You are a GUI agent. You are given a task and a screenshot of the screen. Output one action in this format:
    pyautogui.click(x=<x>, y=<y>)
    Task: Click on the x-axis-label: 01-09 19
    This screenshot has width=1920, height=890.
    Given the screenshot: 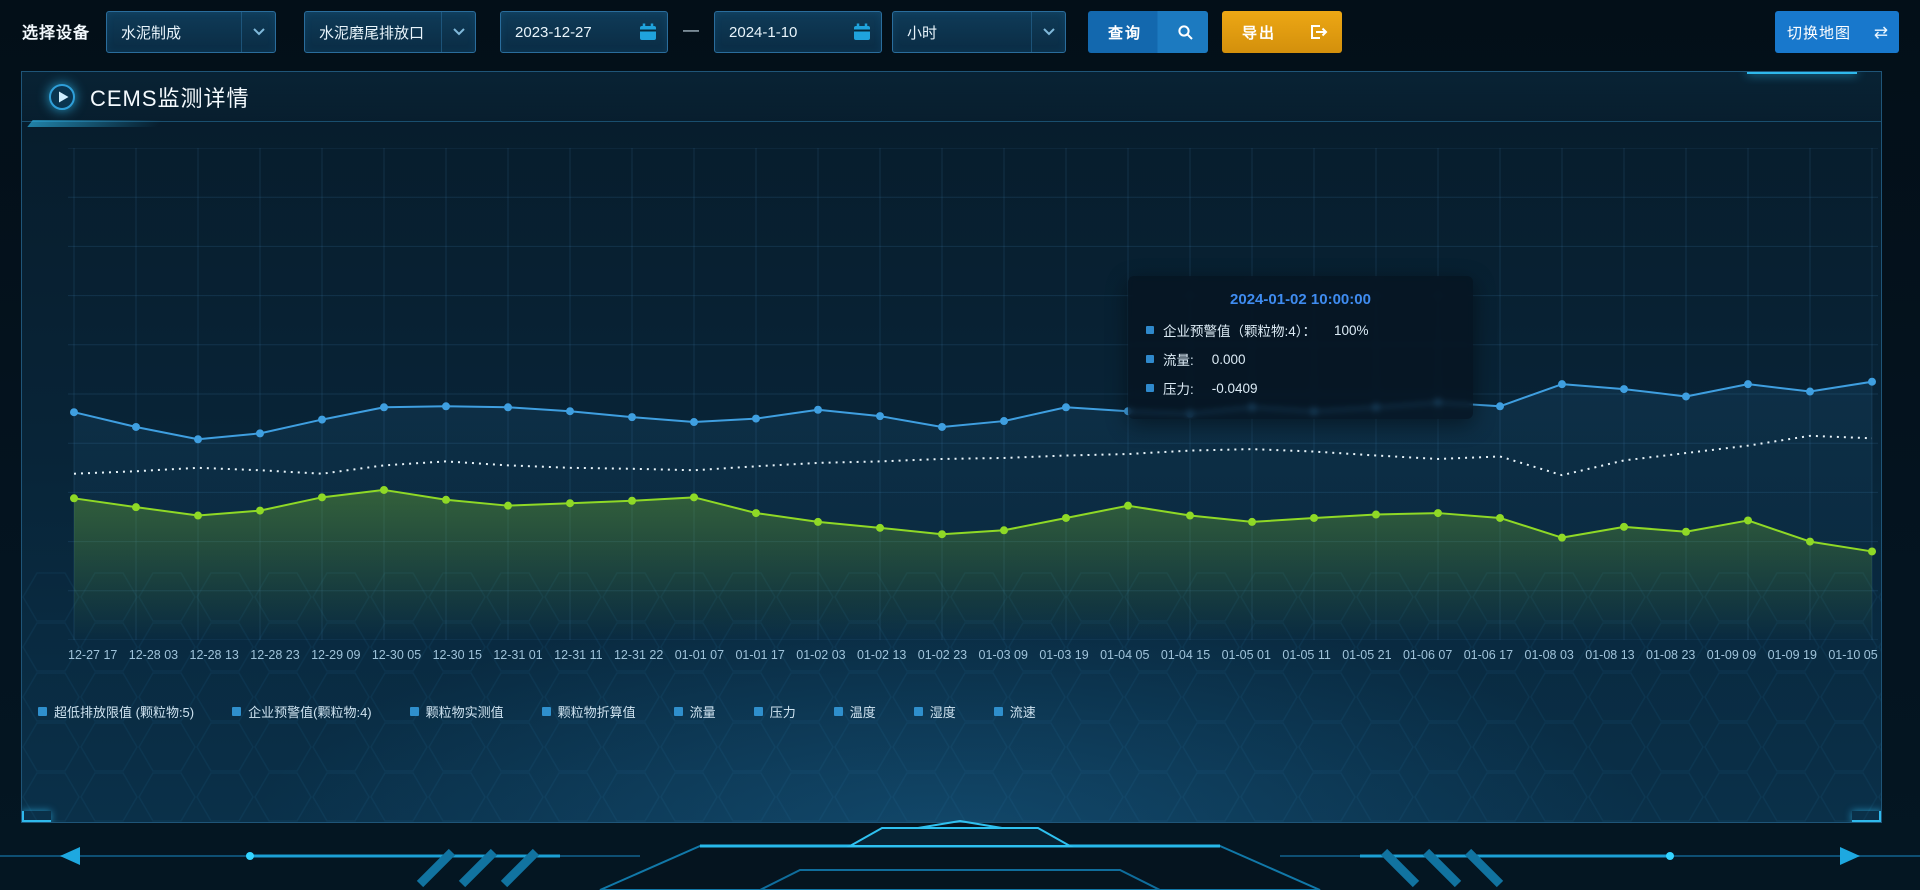 What is the action you would take?
    pyautogui.click(x=1792, y=655)
    